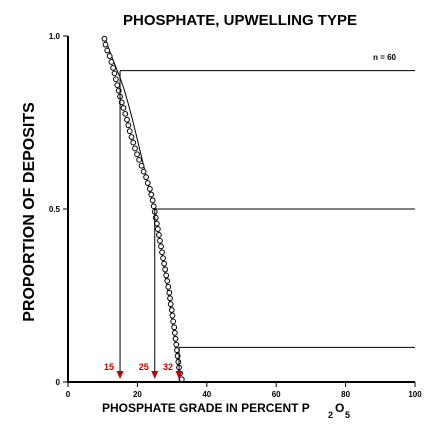 The width and height of the screenshot is (440, 434). What do you see at coordinates (330, 415) in the screenshot?
I see `x-axis-label-sub-2: 2` at bounding box center [330, 415].